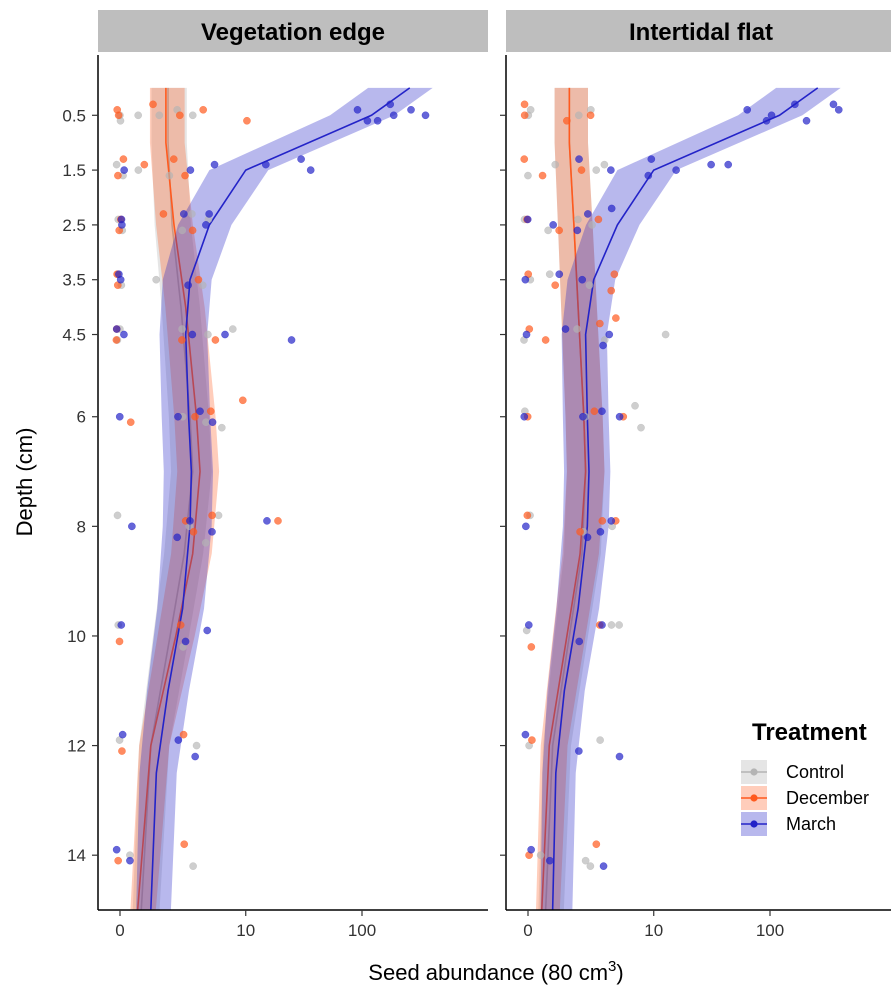 The width and height of the screenshot is (891, 994). I want to click on ribbon-control-vegetation-edge, so click(172, 498).